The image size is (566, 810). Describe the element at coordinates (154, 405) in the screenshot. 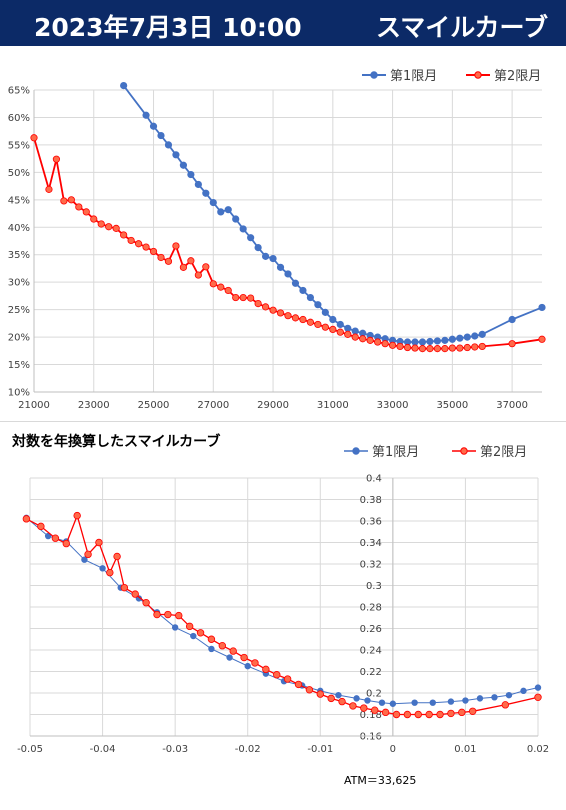

I see `x-tick-label: 25000` at that location.